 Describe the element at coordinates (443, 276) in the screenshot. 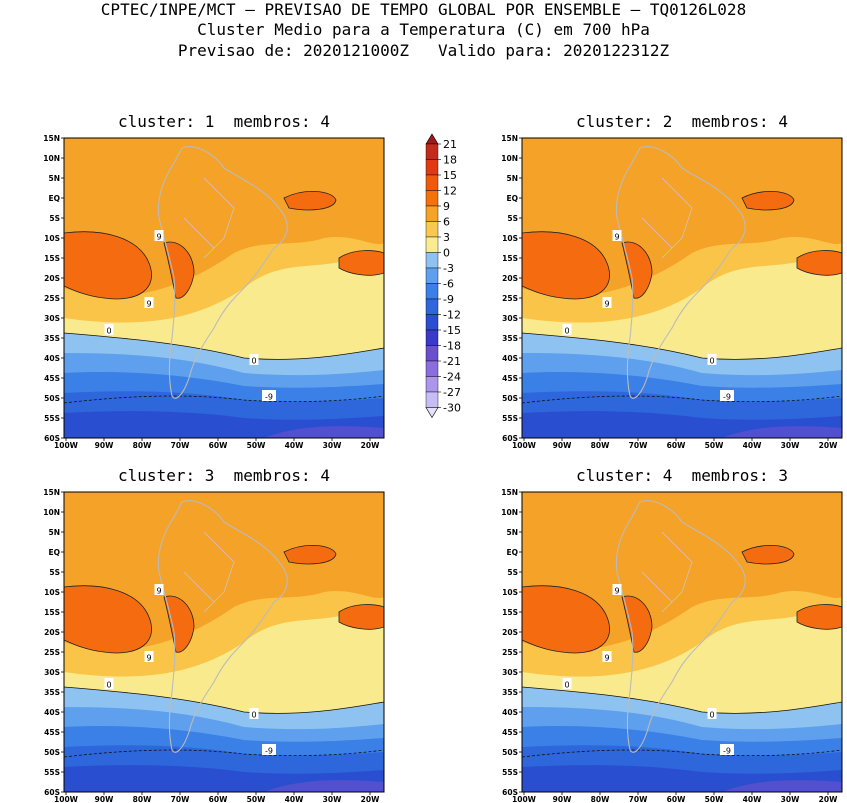

I see `colorbar: 21 18 15 12 9 6 3 0 -3 -6 -9 -12 -15 -18 -21 -24 -27 -30` at that location.